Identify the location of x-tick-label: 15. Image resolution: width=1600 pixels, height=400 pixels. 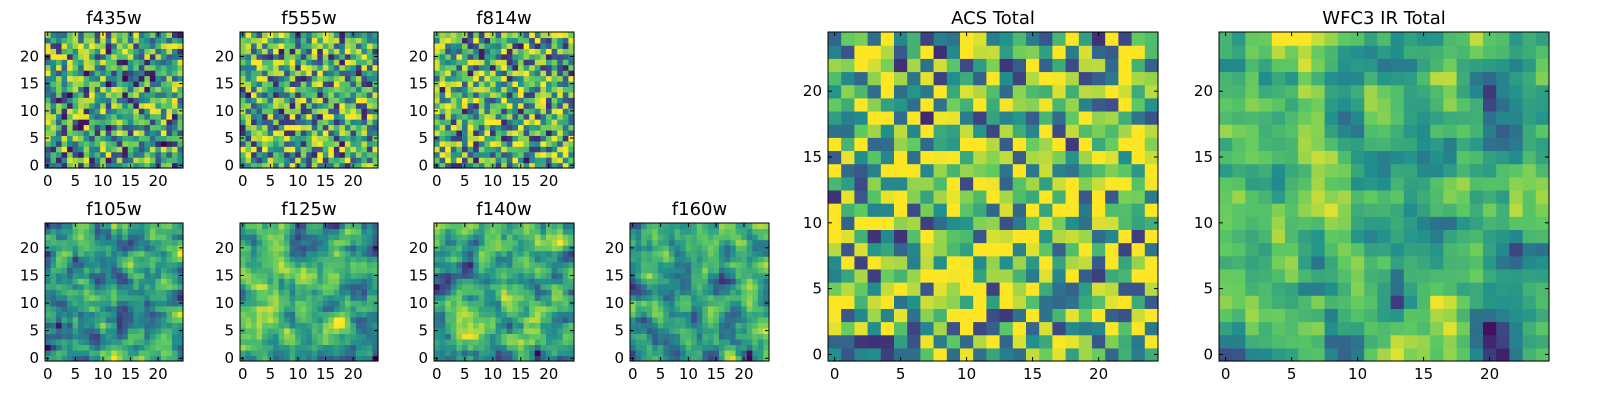
(130, 374).